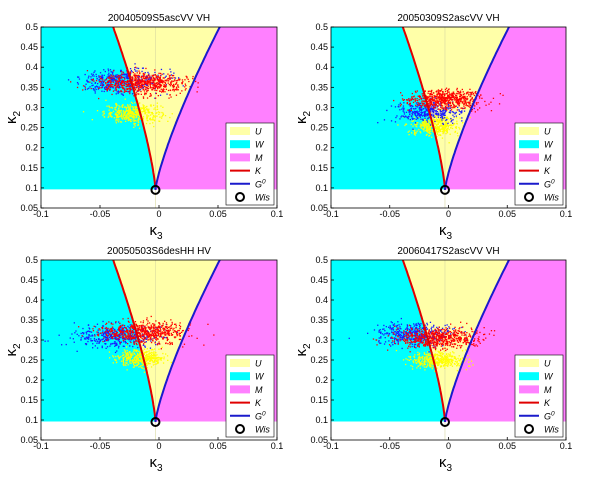 The image size is (589, 479). Describe the element at coordinates (388, 341) in the screenshot. I see `region-w` at that location.